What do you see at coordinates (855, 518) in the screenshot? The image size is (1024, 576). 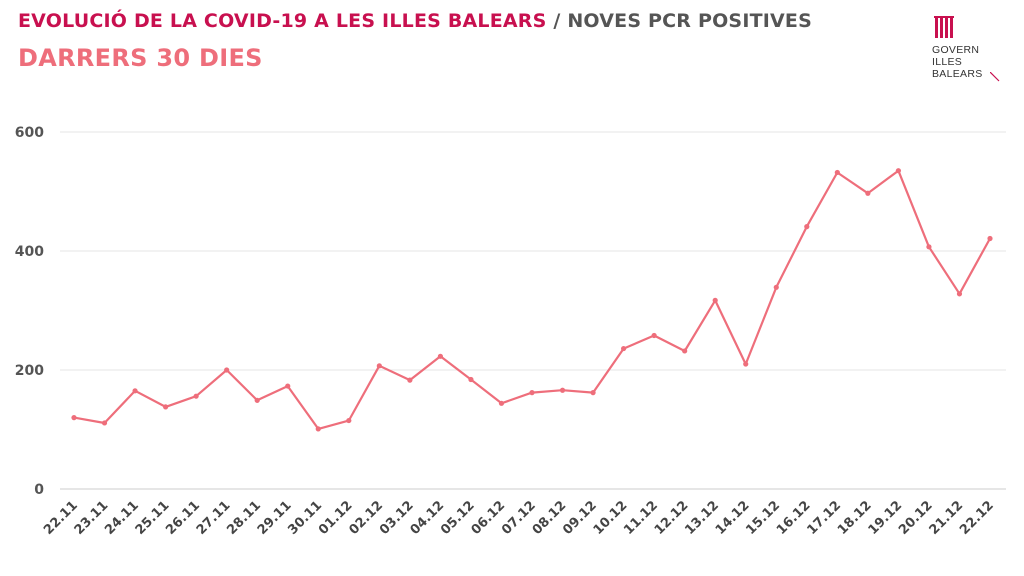 I see `x-tick-label: 18.12` at bounding box center [855, 518].